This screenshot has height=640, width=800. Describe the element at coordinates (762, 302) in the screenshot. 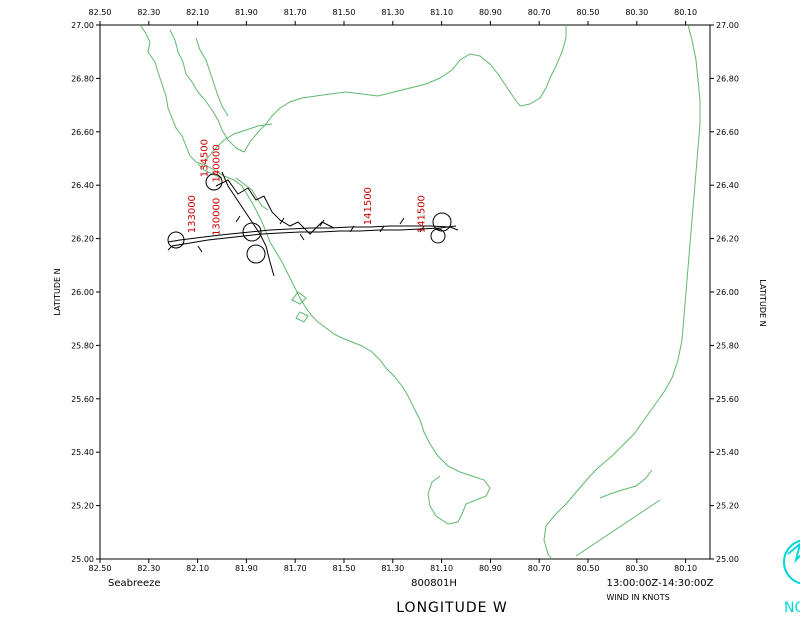

I see `y-axis-label-right: LATITUDE N` at that location.